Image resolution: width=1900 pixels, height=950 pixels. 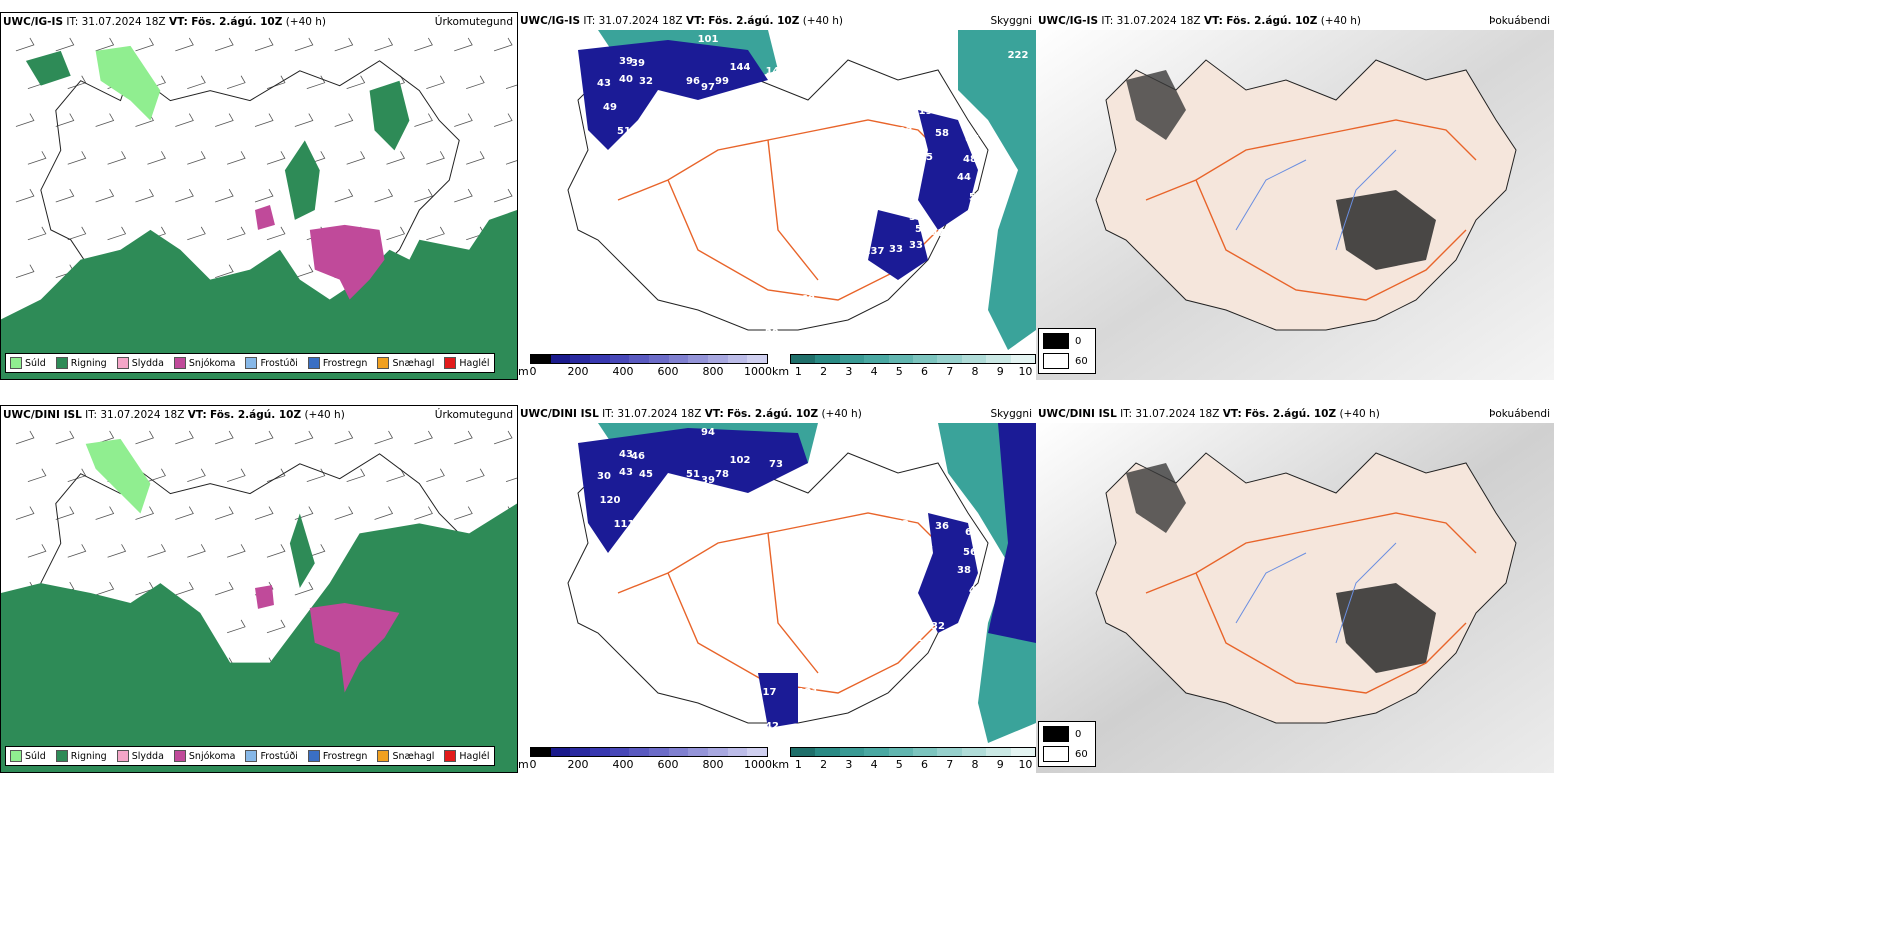 I want to click on cloud-base-label: 33, so click(x=658, y=548).